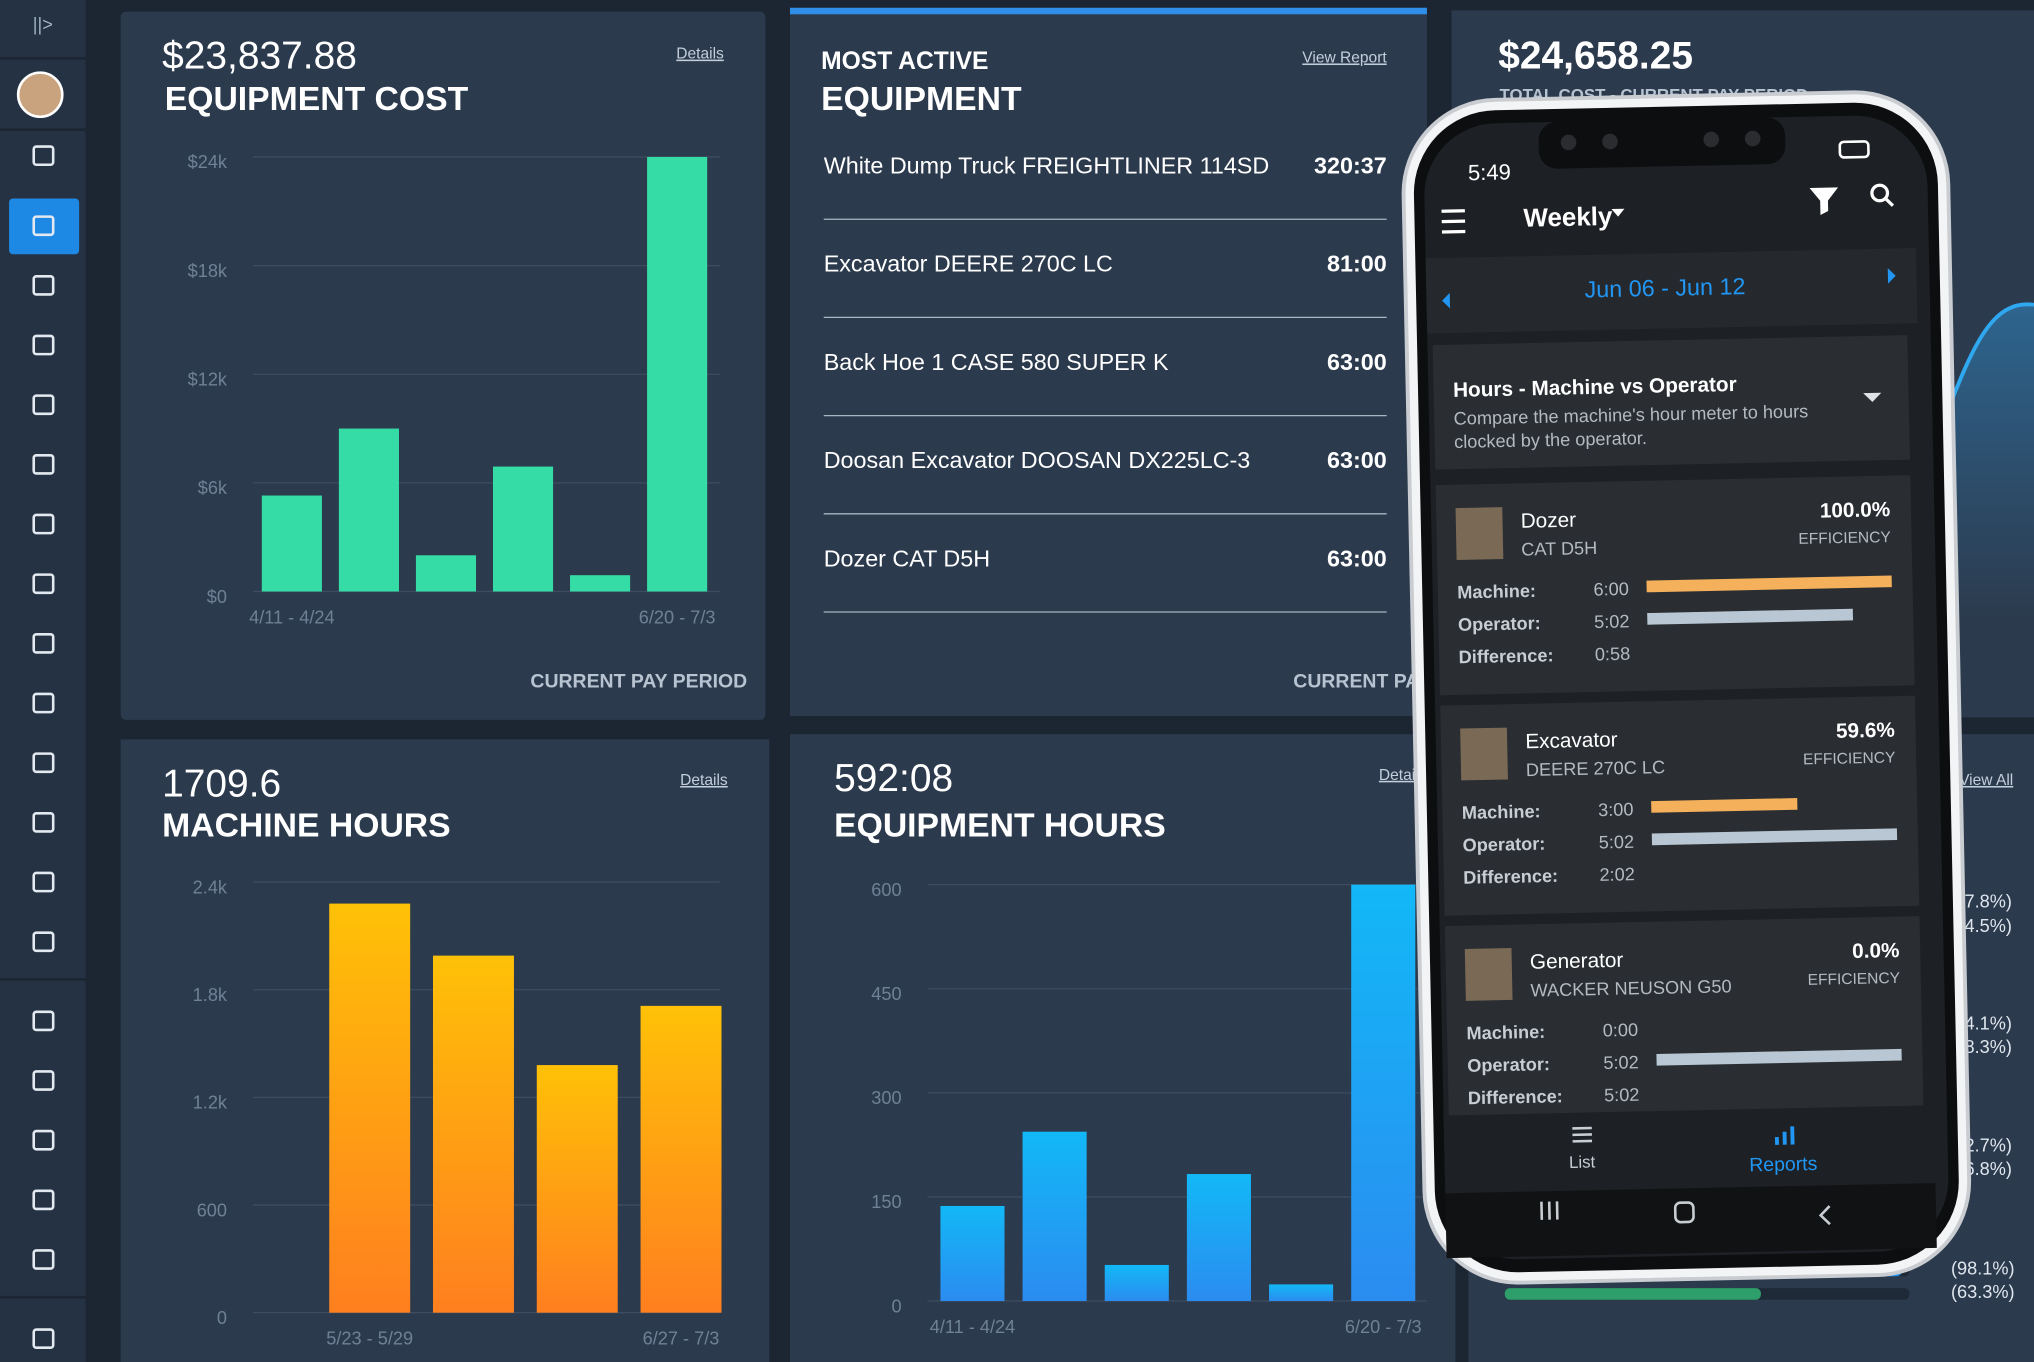 This screenshot has width=2034, height=1362. Describe the element at coordinates (1548, 521) in the screenshot. I see `item-name: Dozer` at that location.